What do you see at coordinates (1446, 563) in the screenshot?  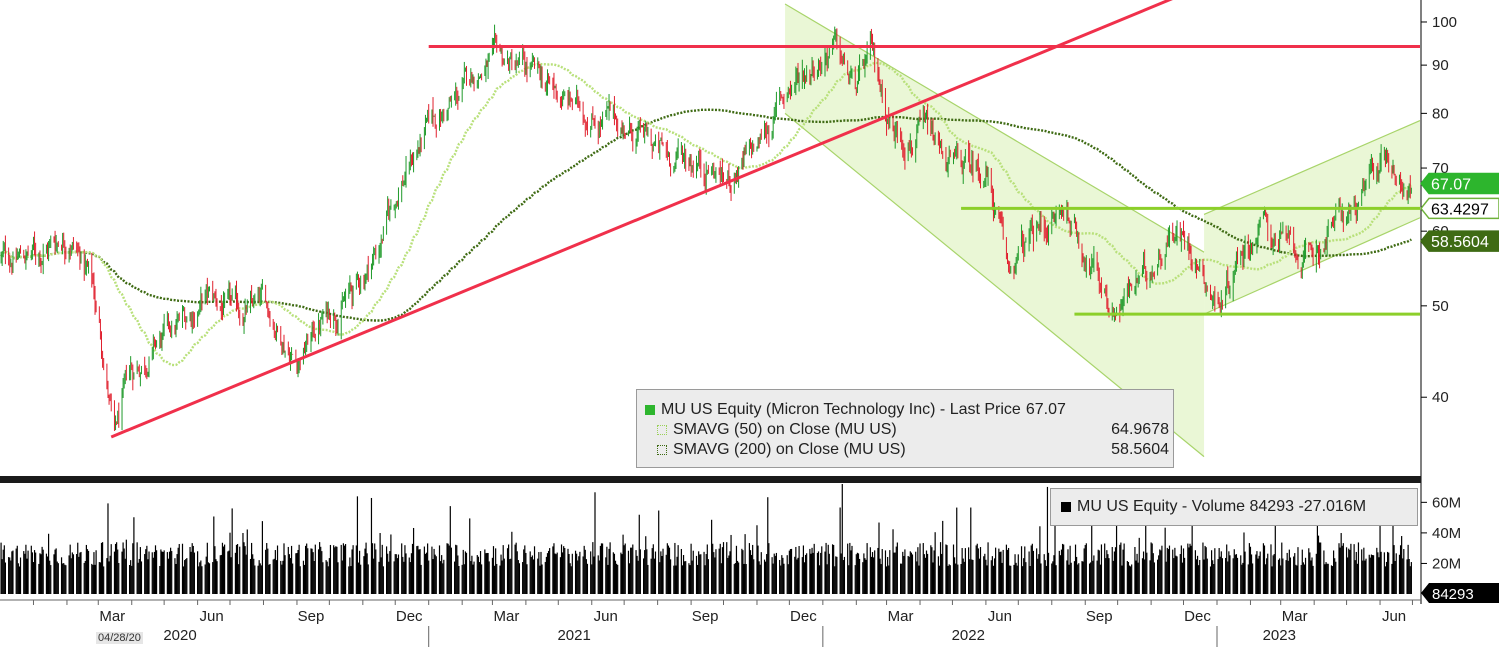 I see `vol-tick-label: 20M` at bounding box center [1446, 563].